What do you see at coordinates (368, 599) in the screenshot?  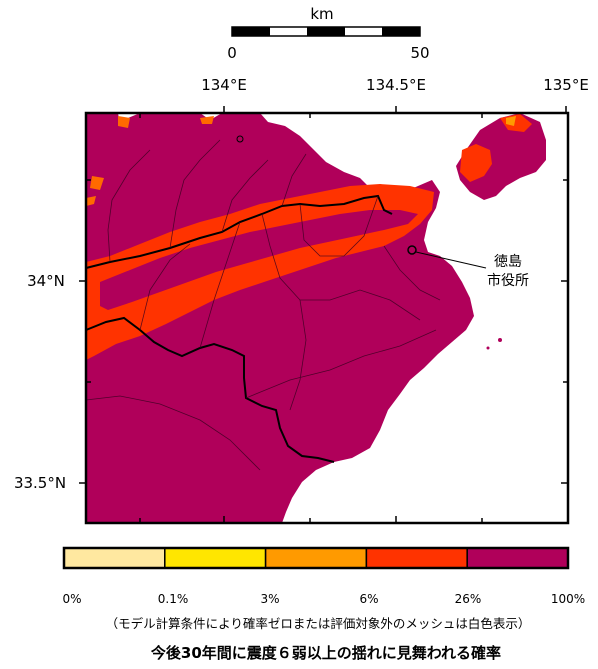 I see `legend-tick-3: 6%` at bounding box center [368, 599].